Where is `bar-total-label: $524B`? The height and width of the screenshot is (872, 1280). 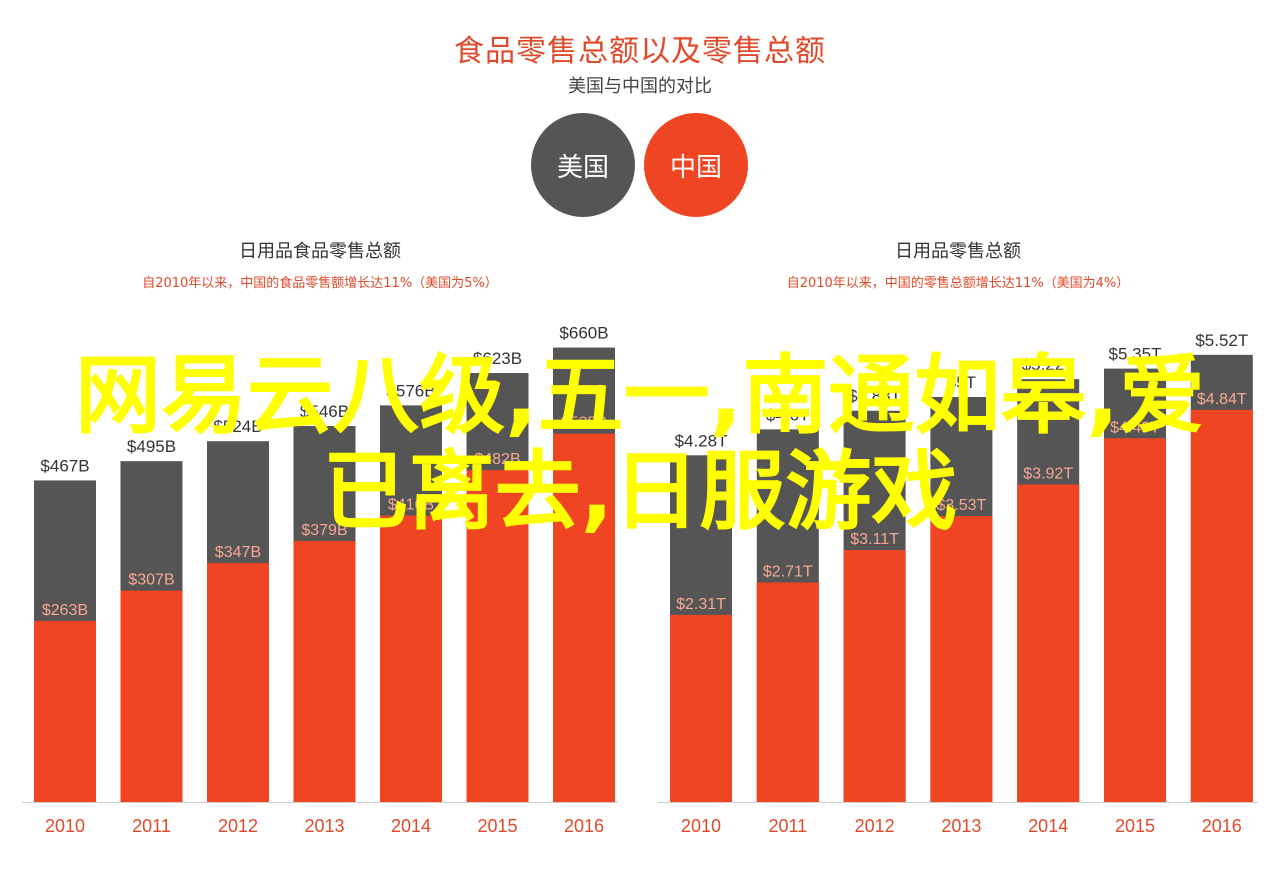
bar-total-label: $524B is located at coordinates (237, 426).